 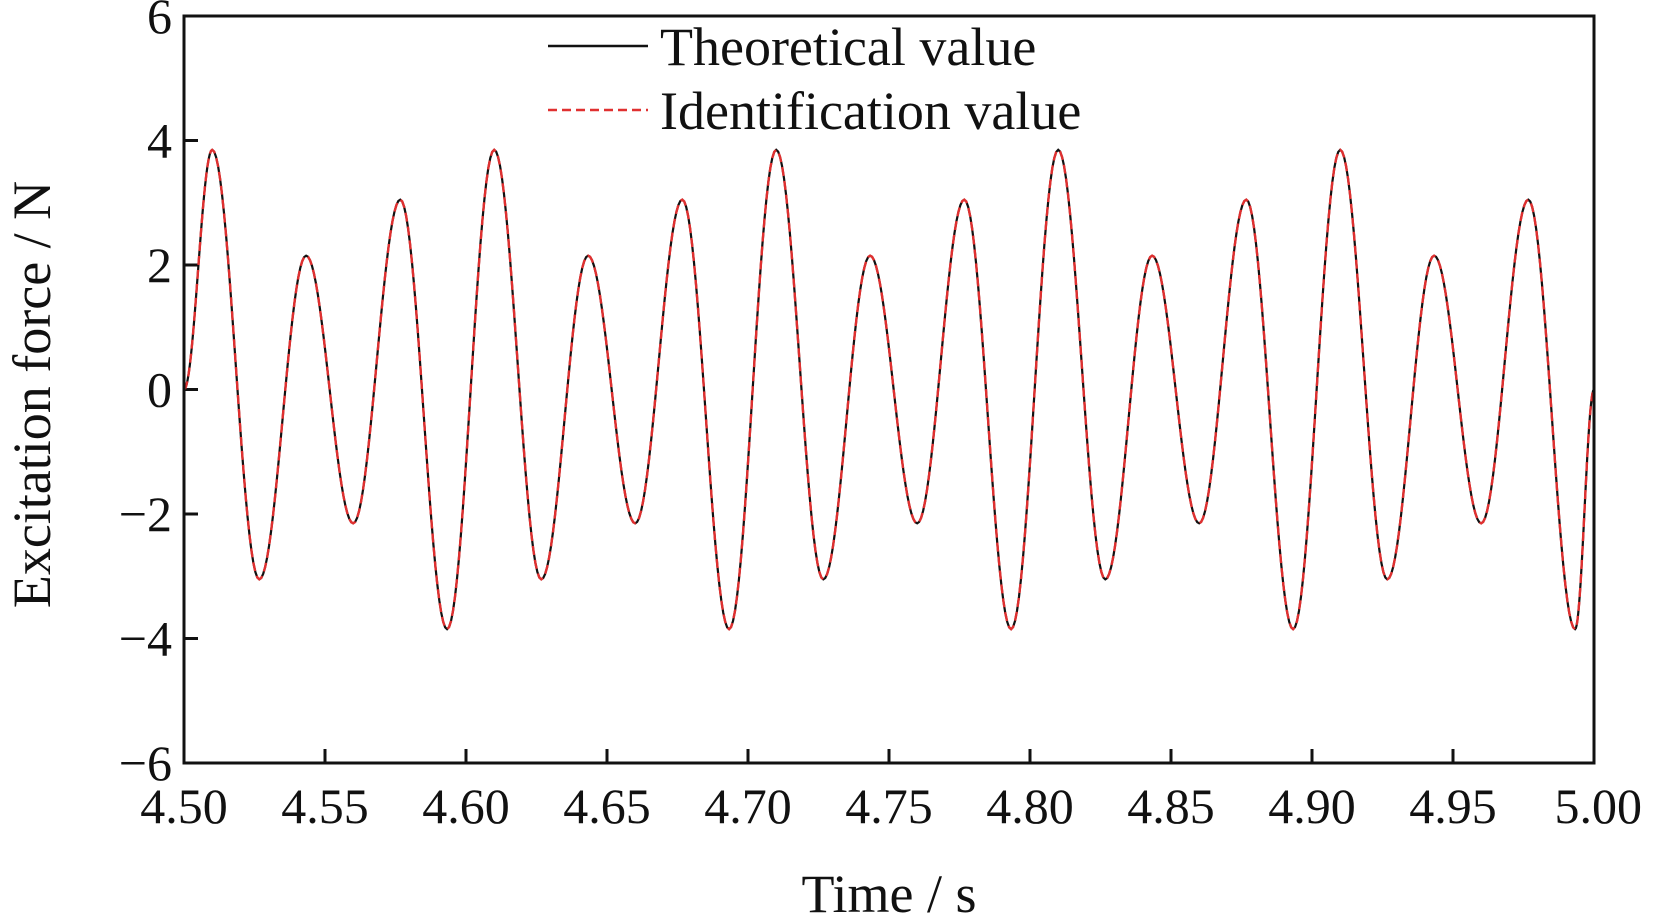 I want to click on x-tick-label: 4.60, so click(x=466, y=806).